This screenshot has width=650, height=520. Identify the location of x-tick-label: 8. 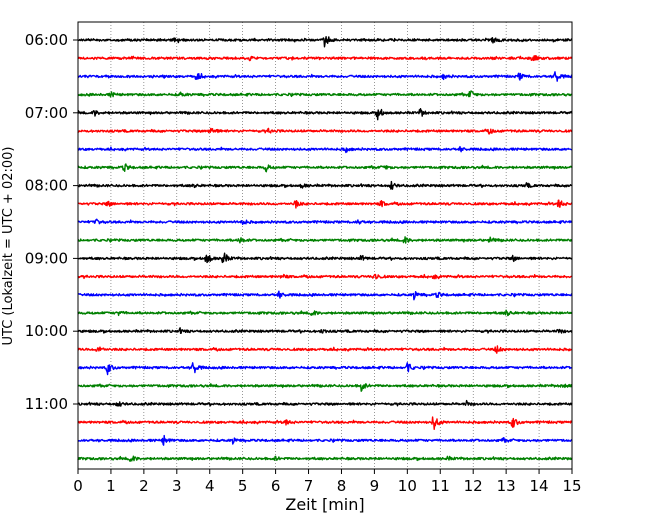
(342, 486).